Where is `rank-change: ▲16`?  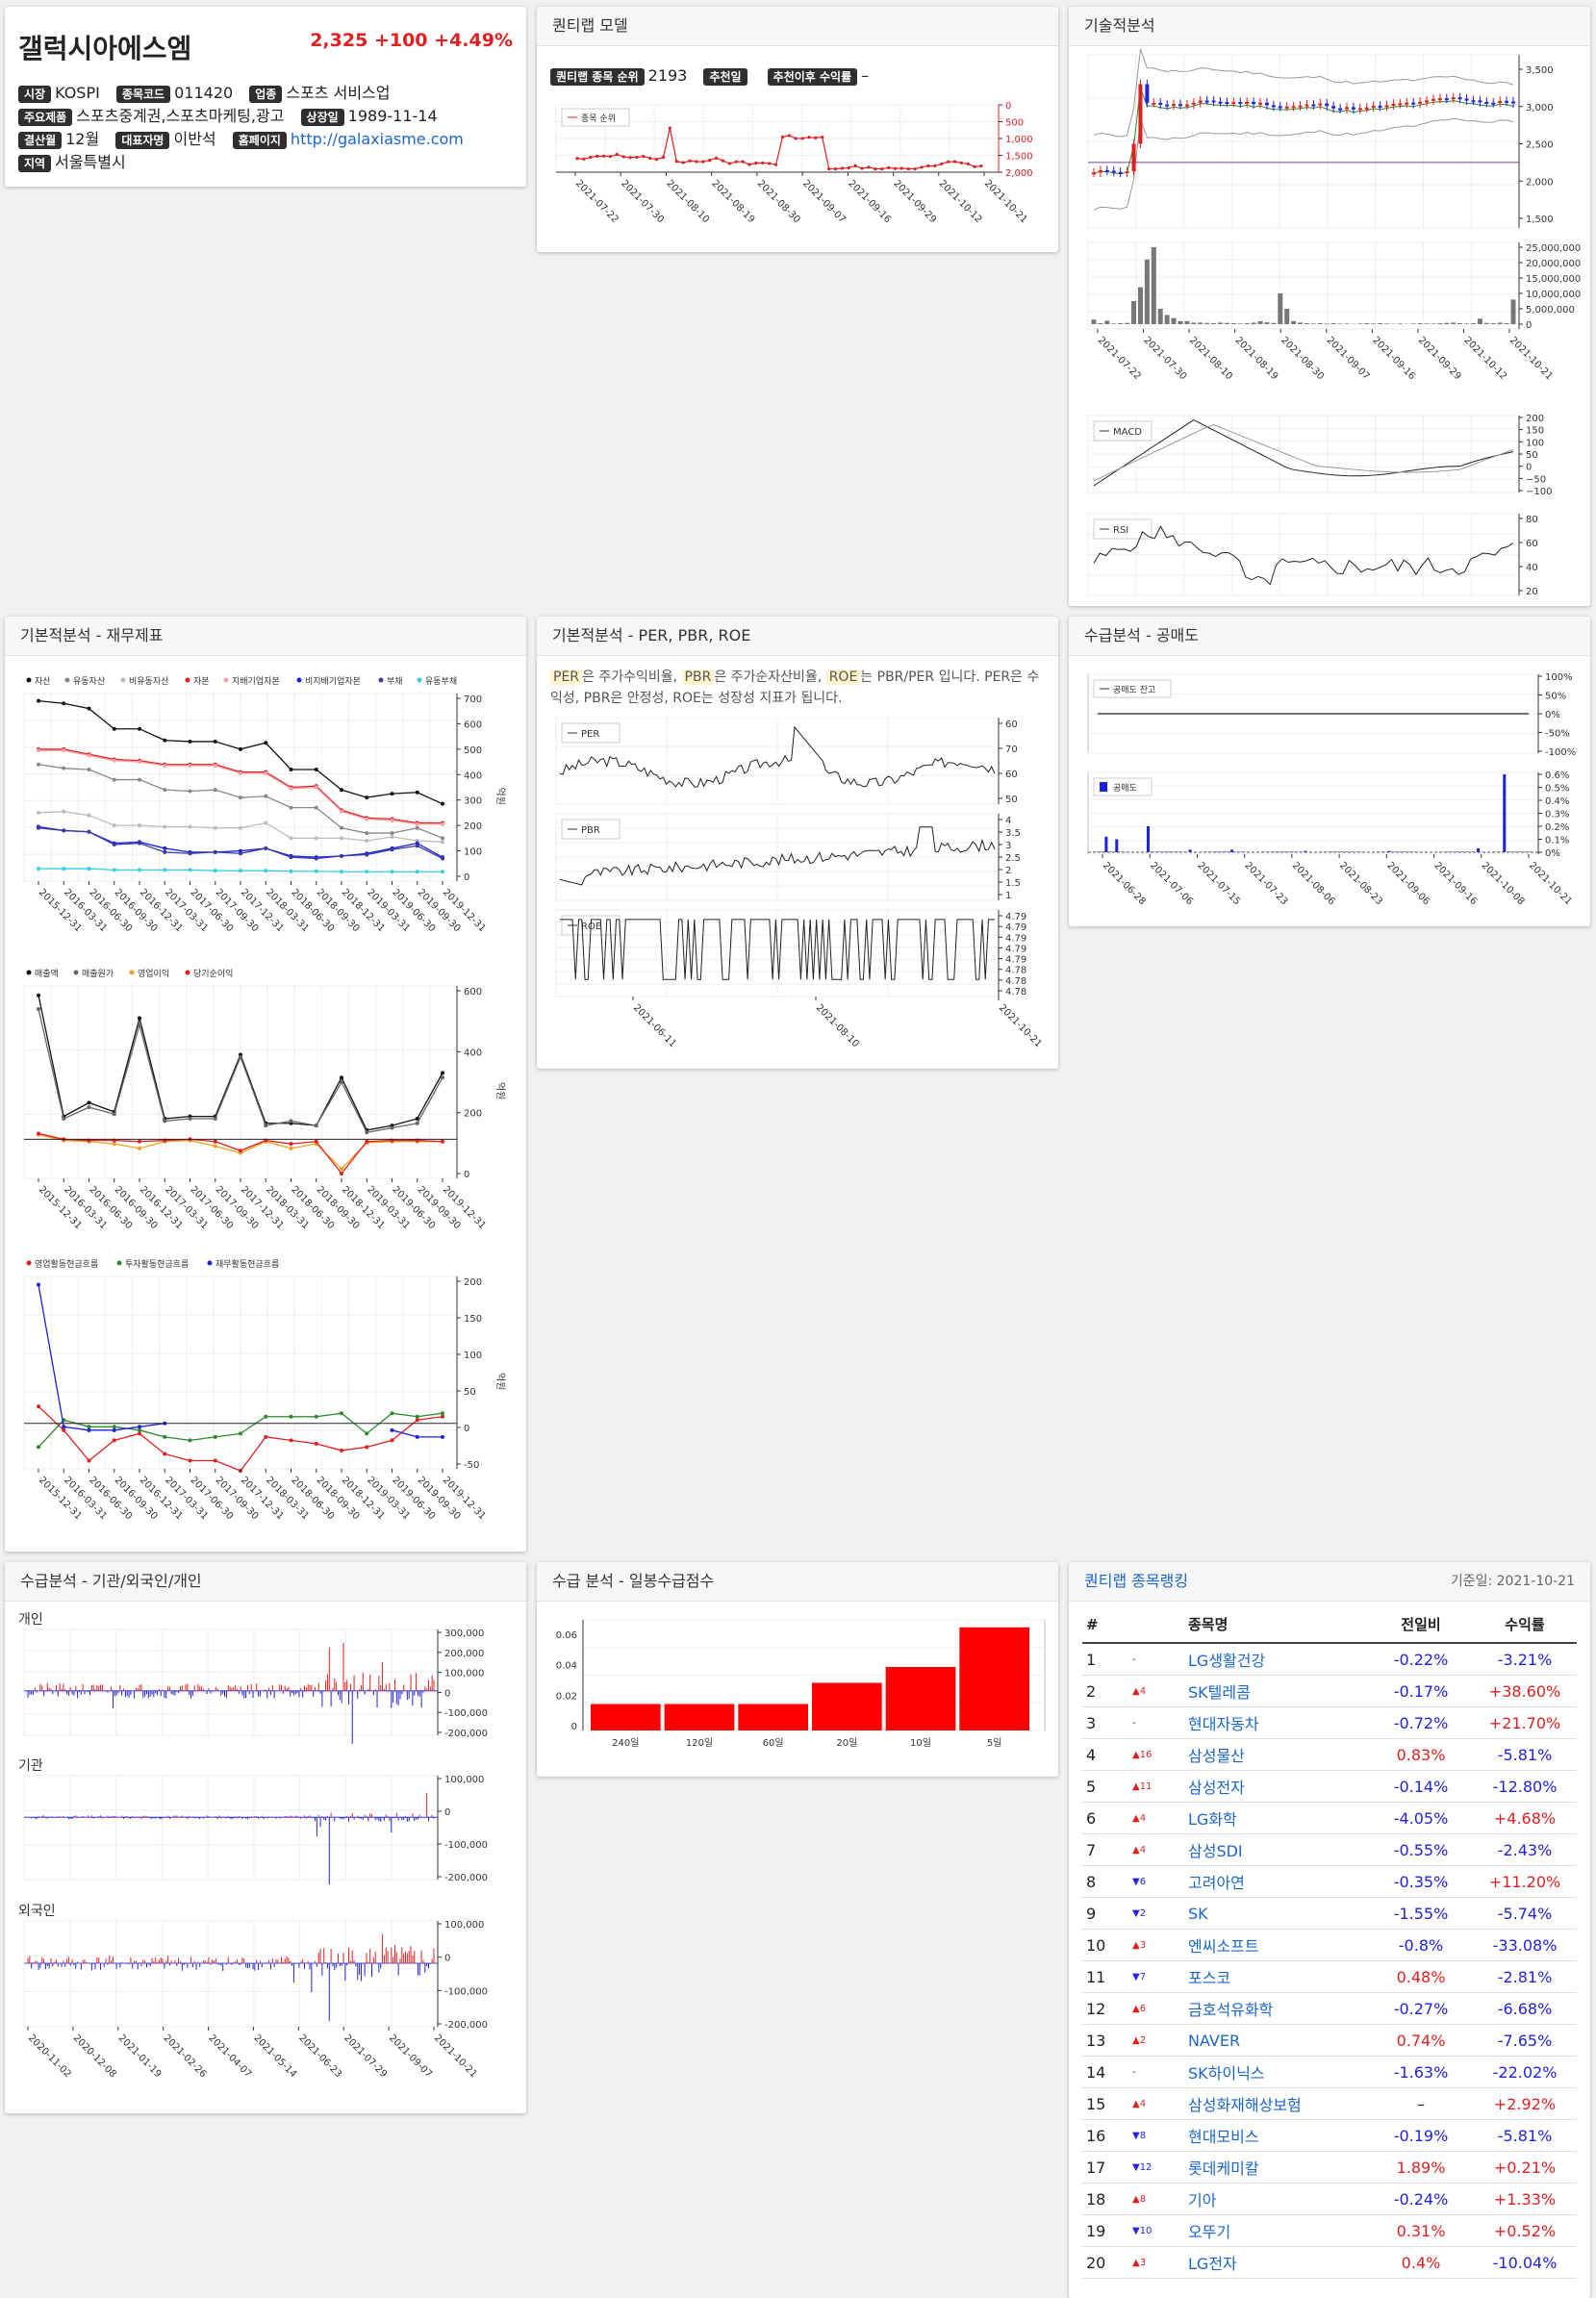
rank-change: ▲16 is located at coordinates (1156, 1754).